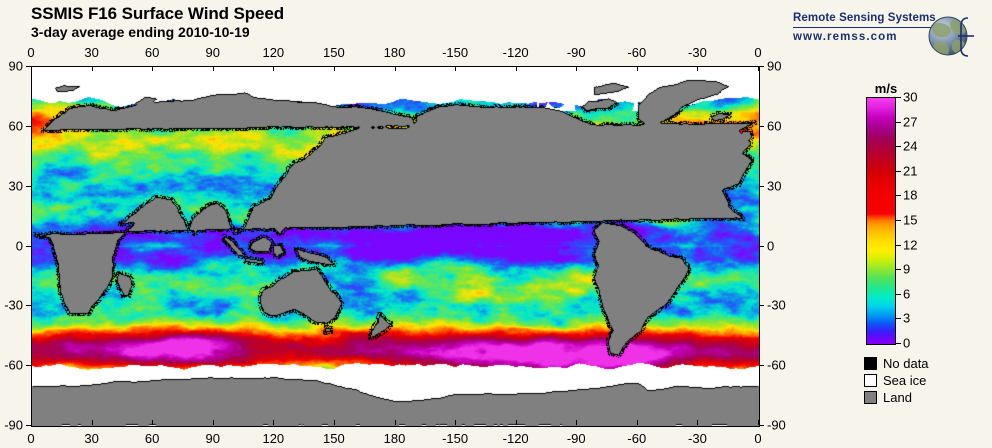  What do you see at coordinates (907, 343) in the screenshot?
I see `colorbar-tick-label: 0` at bounding box center [907, 343].